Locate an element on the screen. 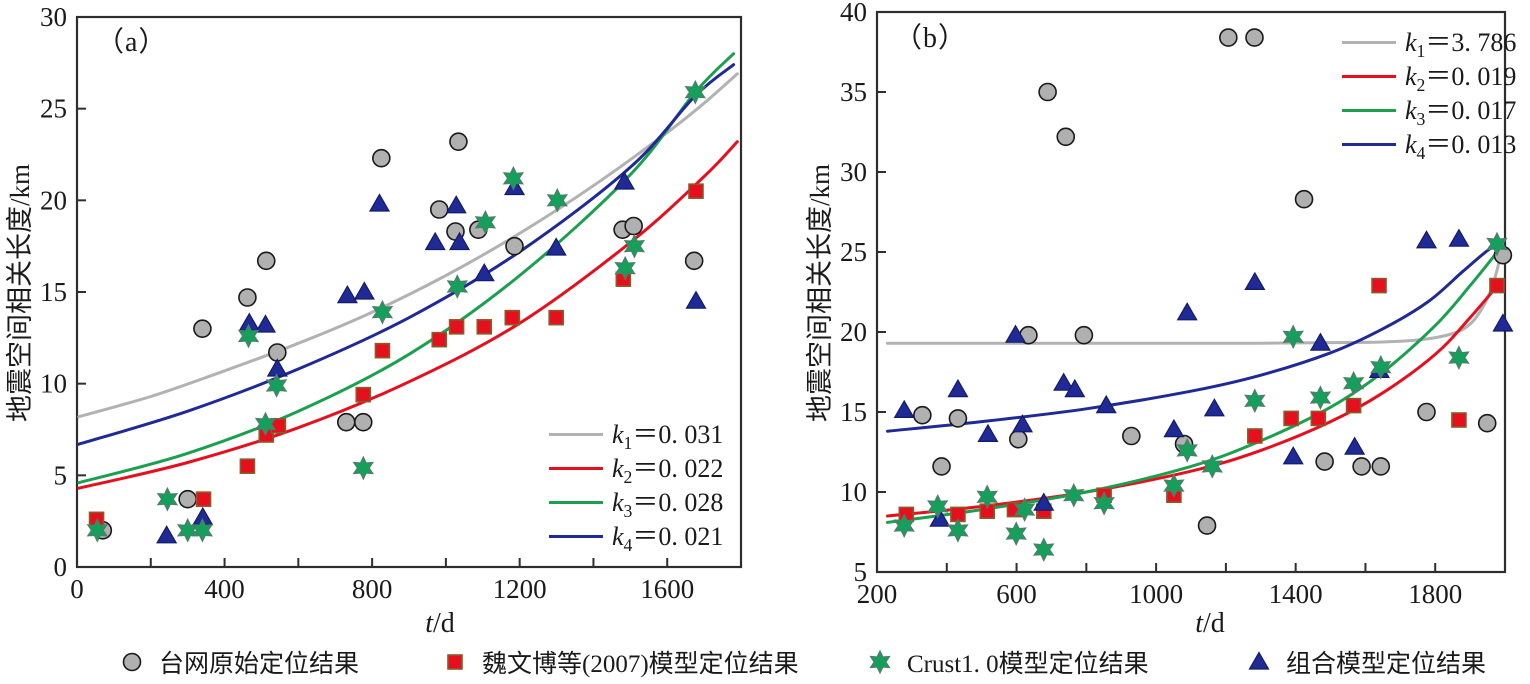  y-tick-label: 25 is located at coordinates (853, 252).